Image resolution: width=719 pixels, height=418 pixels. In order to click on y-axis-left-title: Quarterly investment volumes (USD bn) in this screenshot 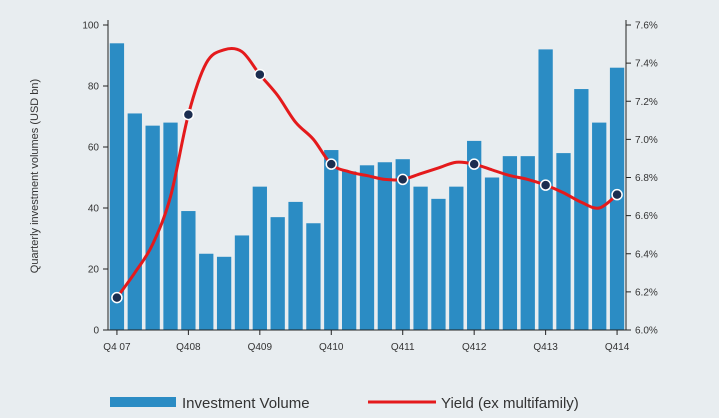, I will do `click(35, 176)`.